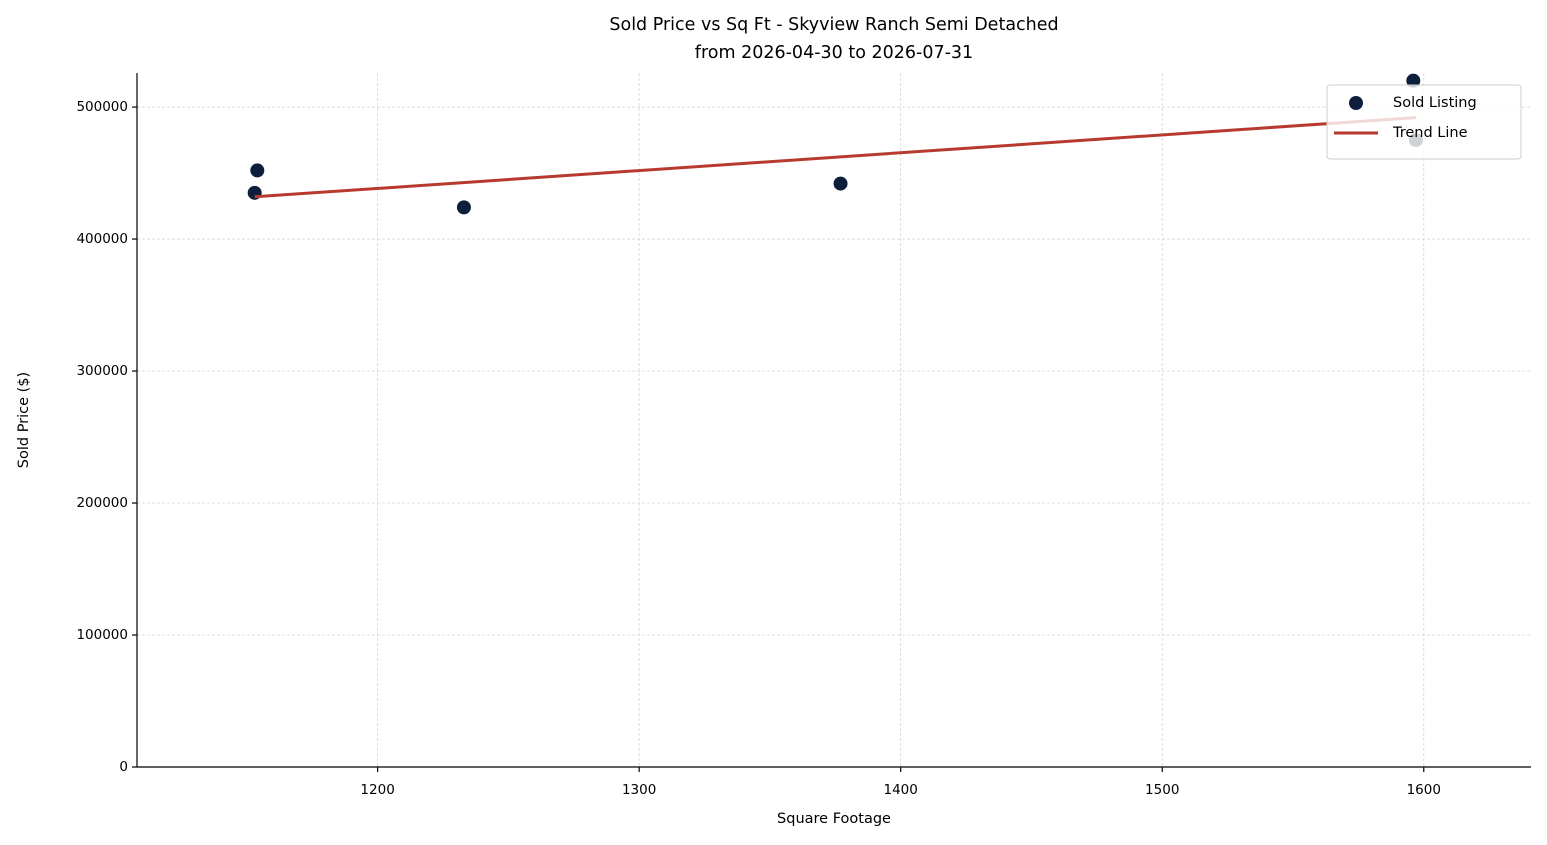  What do you see at coordinates (102, 503) in the screenshot?
I see `y-tick-label: 200000` at bounding box center [102, 503].